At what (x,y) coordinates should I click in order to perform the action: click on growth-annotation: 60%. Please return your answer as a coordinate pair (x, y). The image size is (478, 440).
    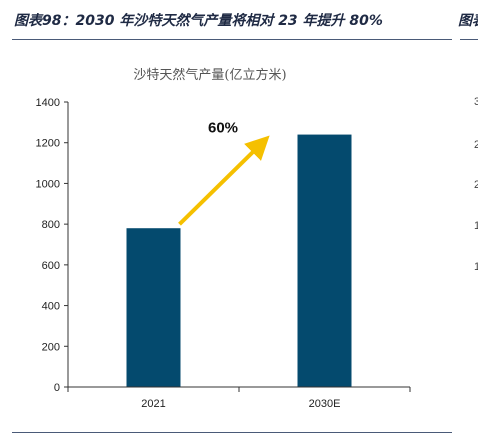
    Looking at the image, I should click on (224, 173).